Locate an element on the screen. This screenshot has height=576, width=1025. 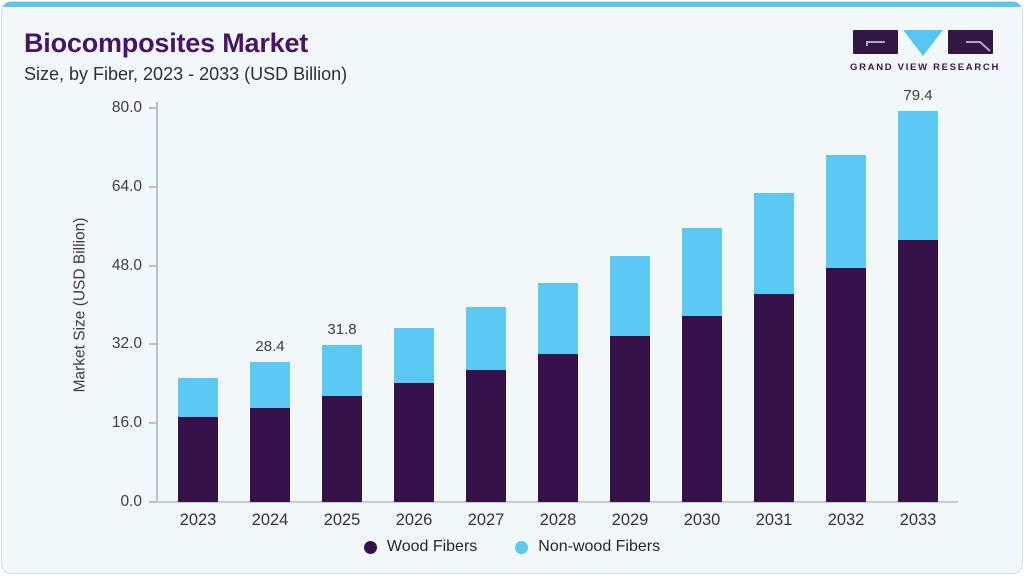
y-tick-label: 32.0 is located at coordinates (126, 344).